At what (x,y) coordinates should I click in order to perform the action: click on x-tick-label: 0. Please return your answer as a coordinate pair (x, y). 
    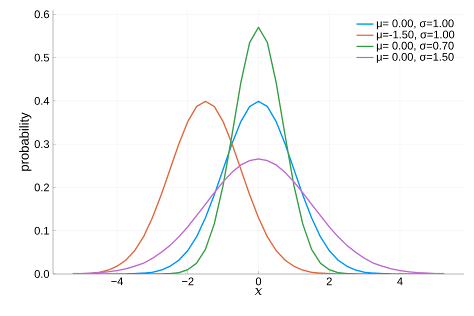
    Looking at the image, I should click on (259, 282).